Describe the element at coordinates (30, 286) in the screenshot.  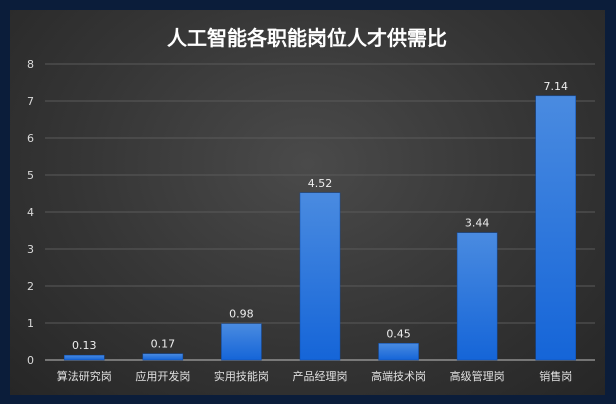
I see `y-tick-label: 2` at that location.